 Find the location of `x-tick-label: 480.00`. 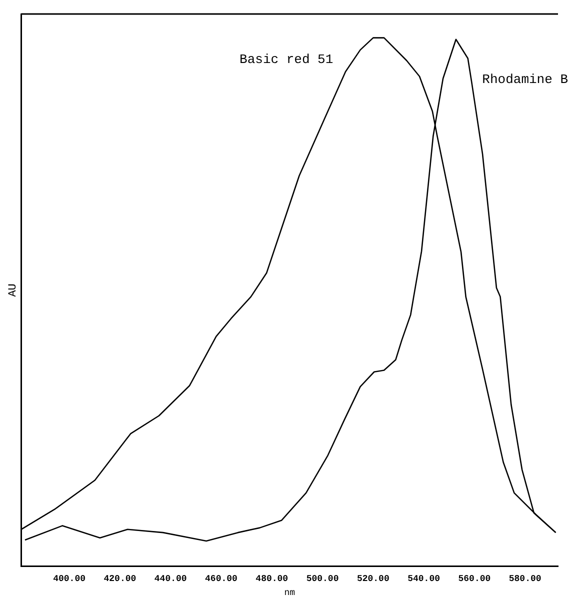

x-tick-label: 480.00 is located at coordinates (272, 579).